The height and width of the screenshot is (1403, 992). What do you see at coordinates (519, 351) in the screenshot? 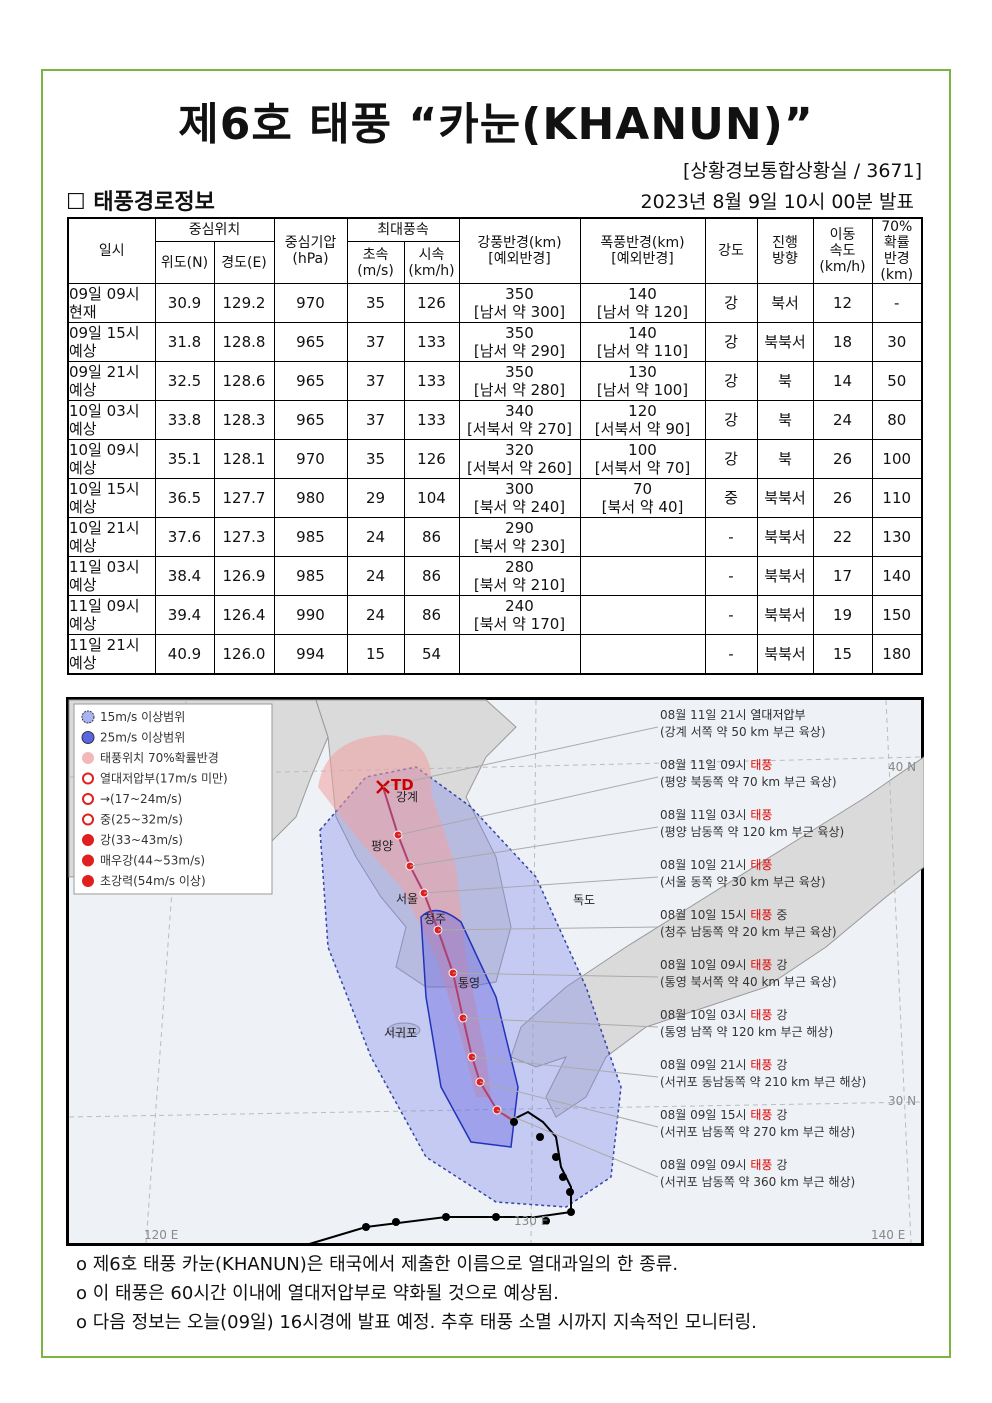
I see `cell-line: [남서 약 290]` at bounding box center [519, 351].